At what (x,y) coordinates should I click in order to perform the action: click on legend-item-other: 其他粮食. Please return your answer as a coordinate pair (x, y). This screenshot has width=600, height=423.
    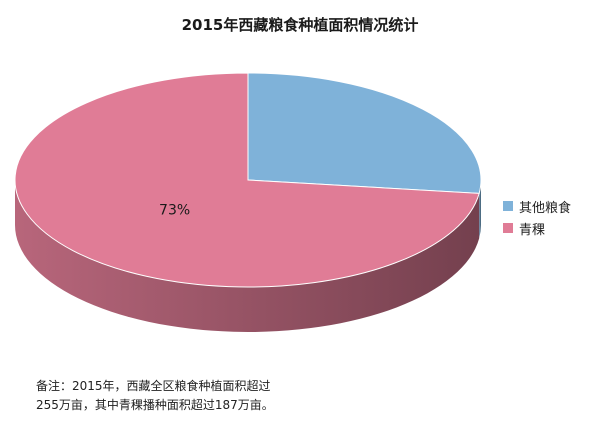
    Looking at the image, I should click on (537, 206).